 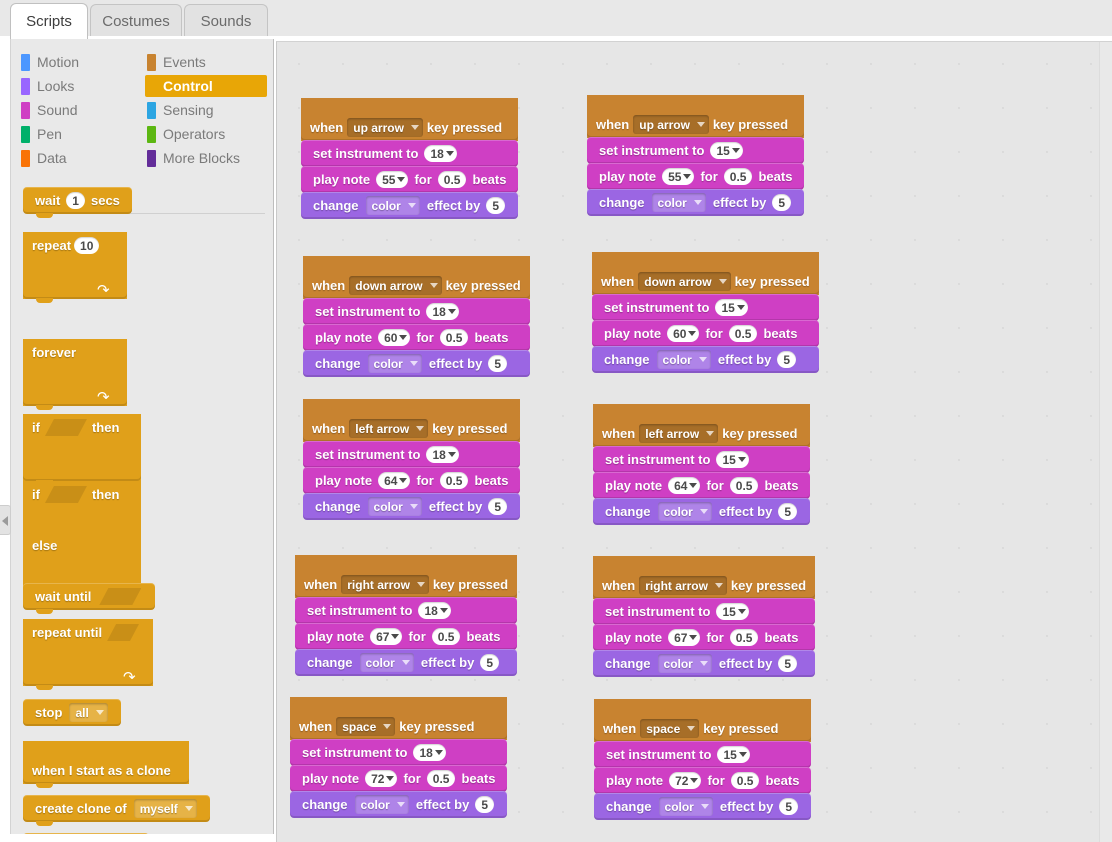 I want to click on workspace-scrollbar, so click(x=1105, y=442).